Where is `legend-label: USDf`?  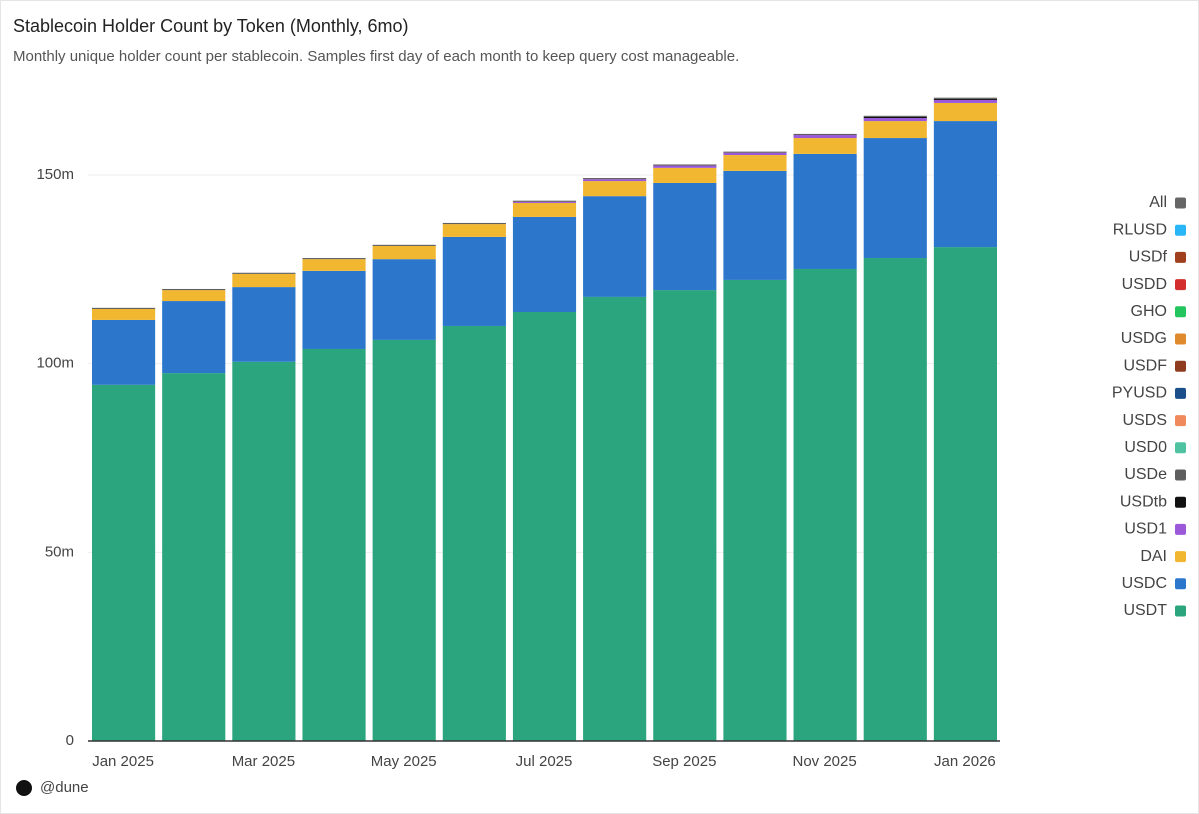
legend-label: USDf is located at coordinates (1148, 257).